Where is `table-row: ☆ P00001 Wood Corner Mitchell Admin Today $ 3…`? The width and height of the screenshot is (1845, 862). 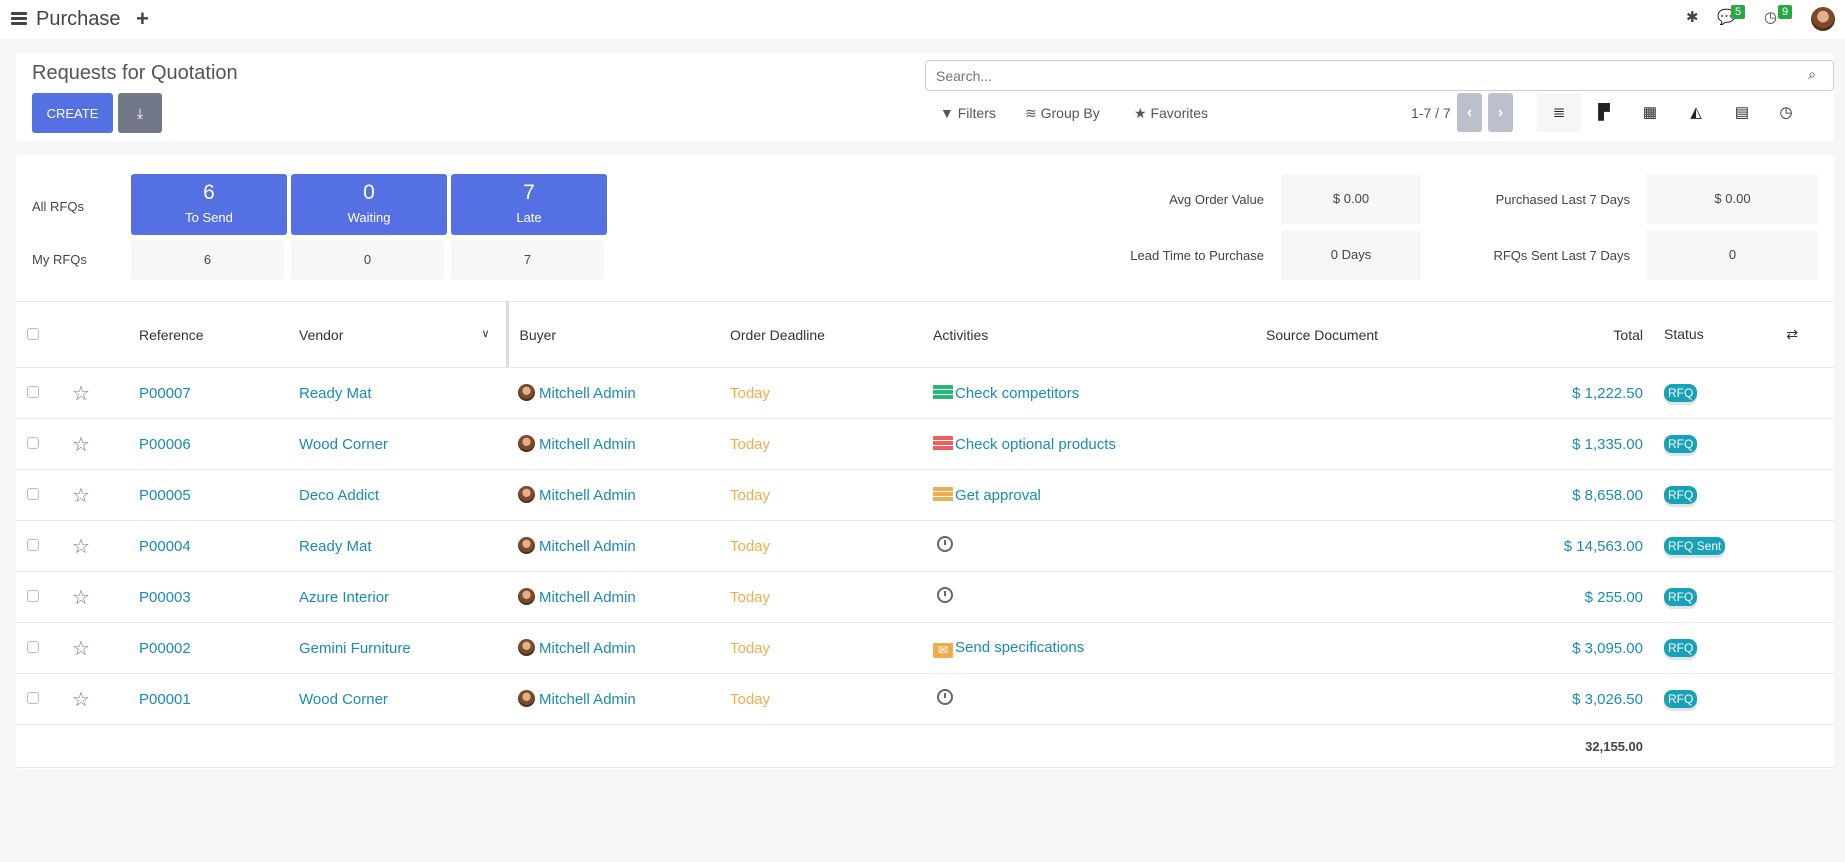 table-row: ☆ P00001 Wood Corner Mitchell Admin Today $ 3… is located at coordinates (925, 699).